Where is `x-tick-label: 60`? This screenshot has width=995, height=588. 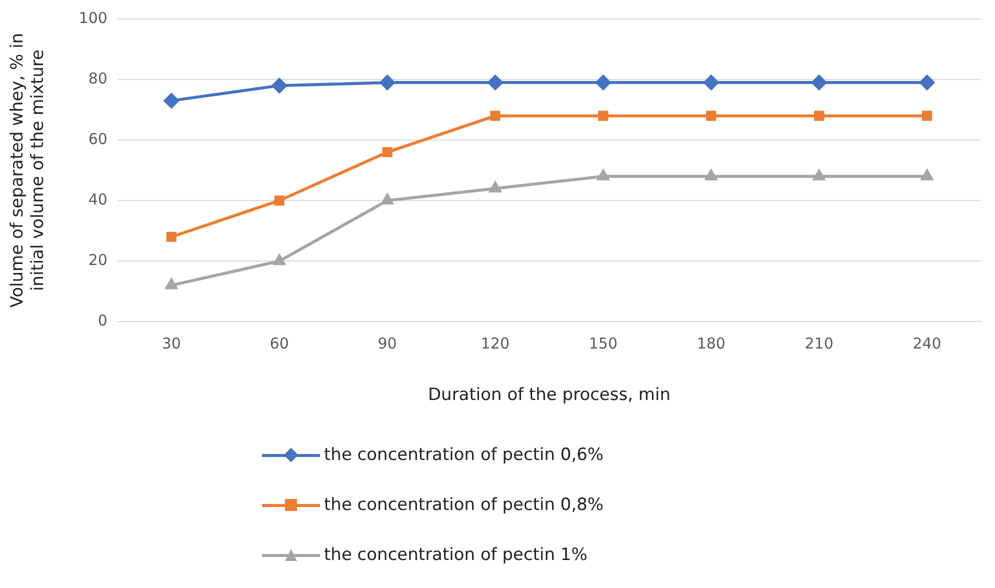
x-tick-label: 60 is located at coordinates (279, 343).